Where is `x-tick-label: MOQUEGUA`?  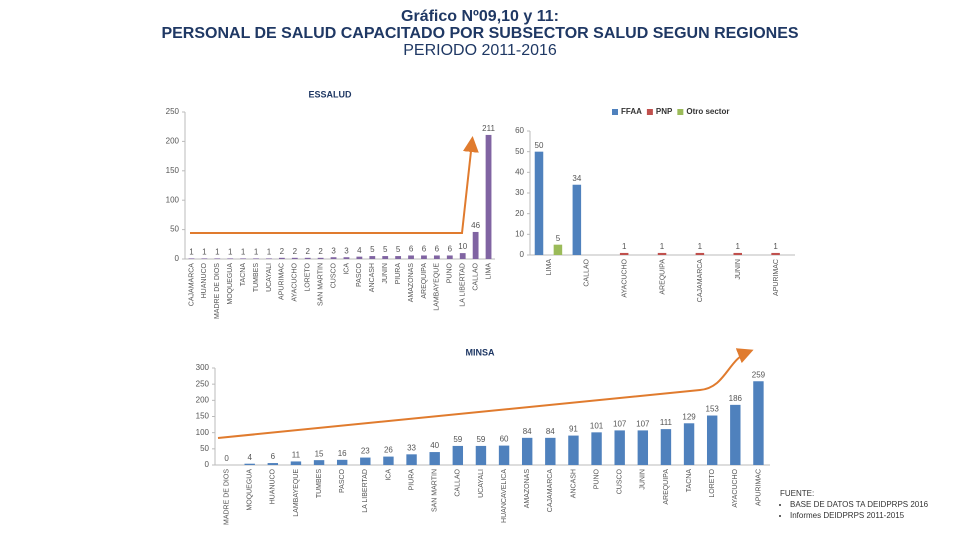 x-tick-label: MOQUEGUA is located at coordinates (230, 284).